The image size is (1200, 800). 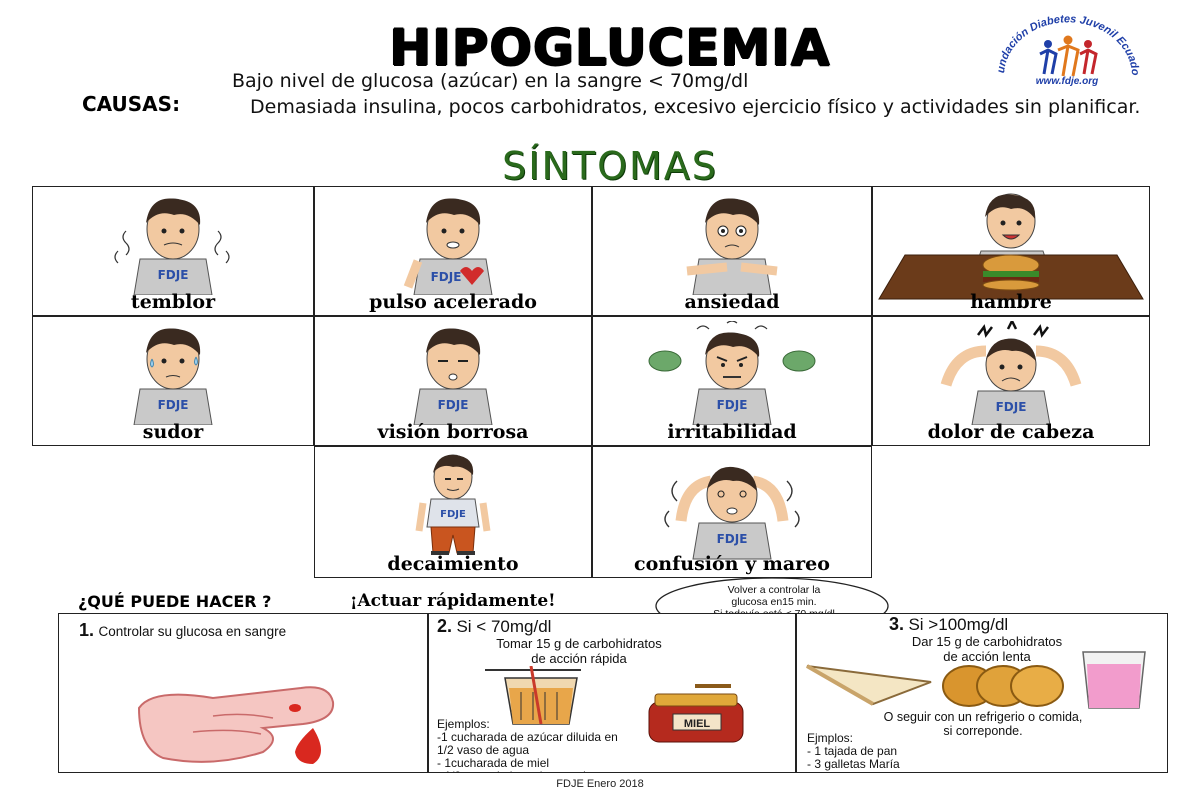 I want to click on step-3-note: O seguir con un refrigerio o comida,, so click(x=983, y=717).